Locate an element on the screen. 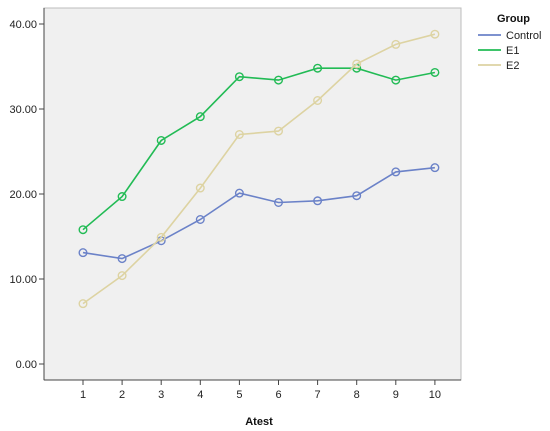 The height and width of the screenshot is (431, 550). x-tick-label: 5 is located at coordinates (239, 395).